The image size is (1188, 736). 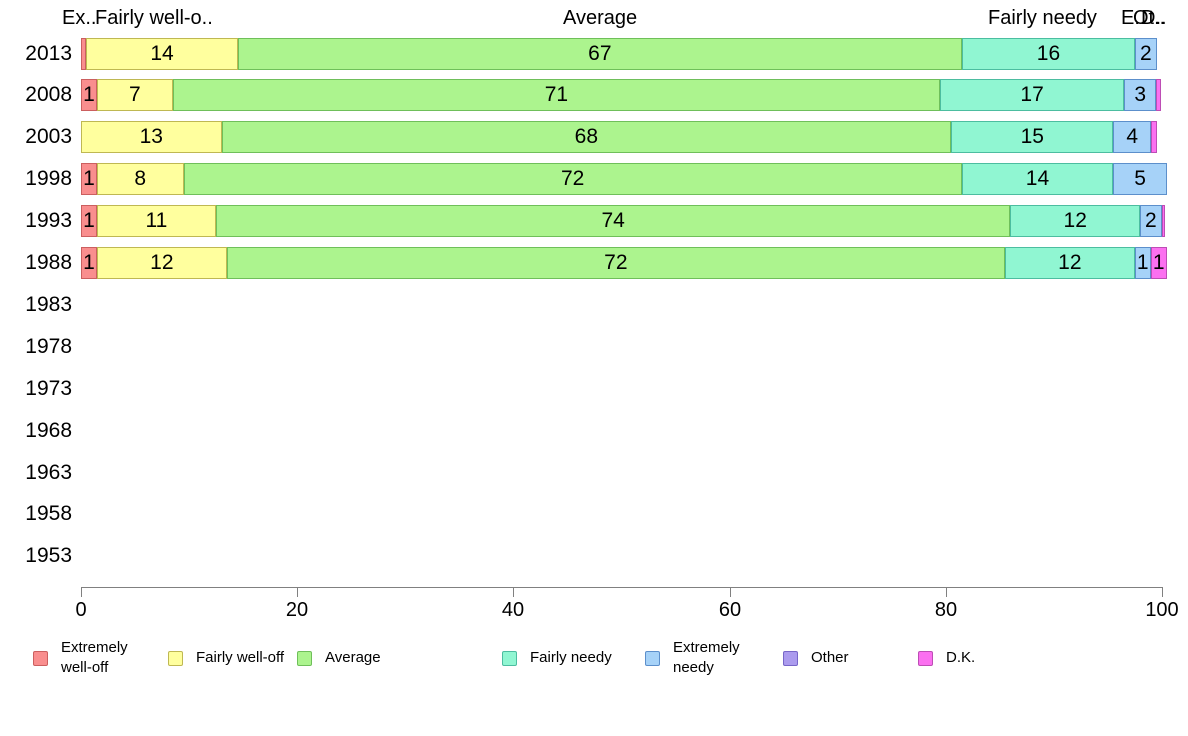 What do you see at coordinates (48, 556) in the screenshot?
I see `y-axis-year-label: 1953` at bounding box center [48, 556].